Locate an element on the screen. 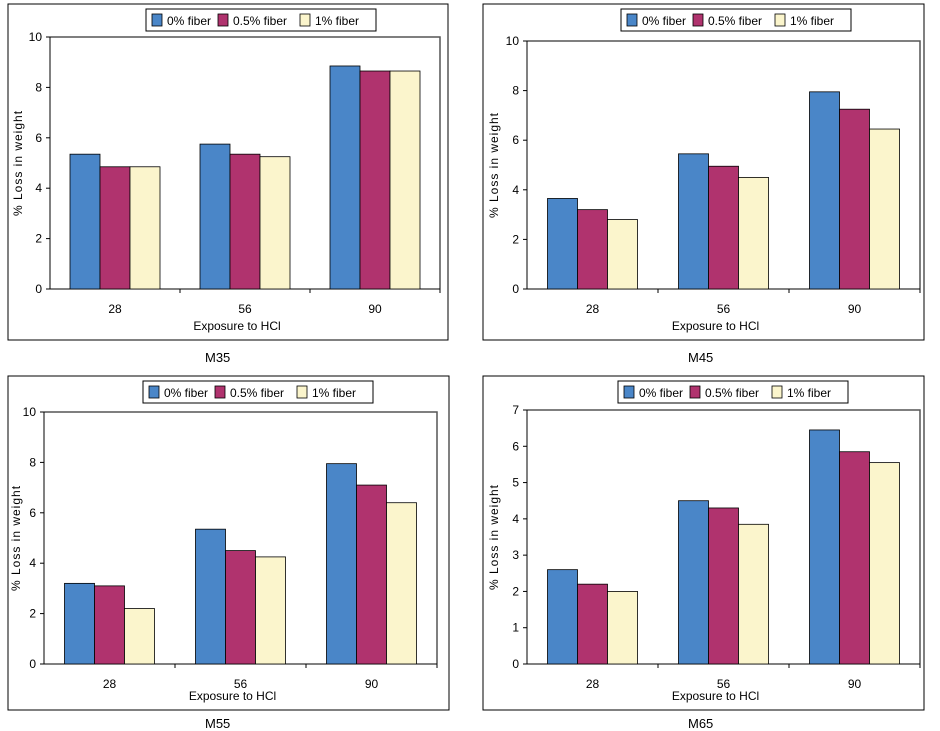 This screenshot has width=940, height=731. y-tick-label: 5 is located at coordinates (515, 483).